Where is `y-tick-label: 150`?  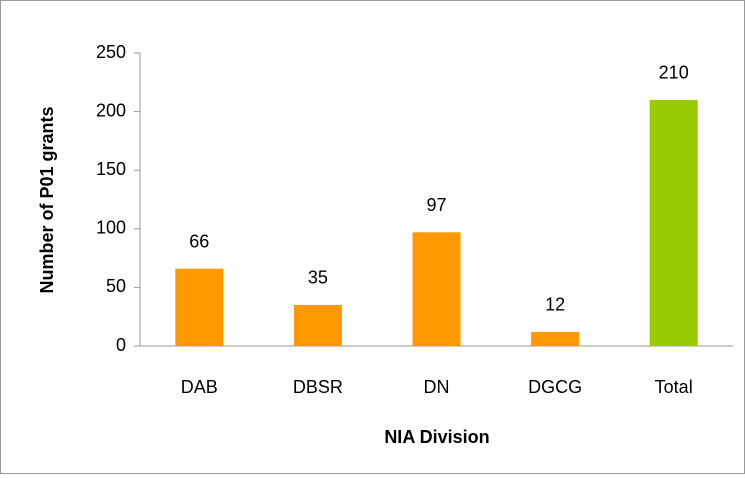 y-tick-label: 150 is located at coordinates (111, 169).